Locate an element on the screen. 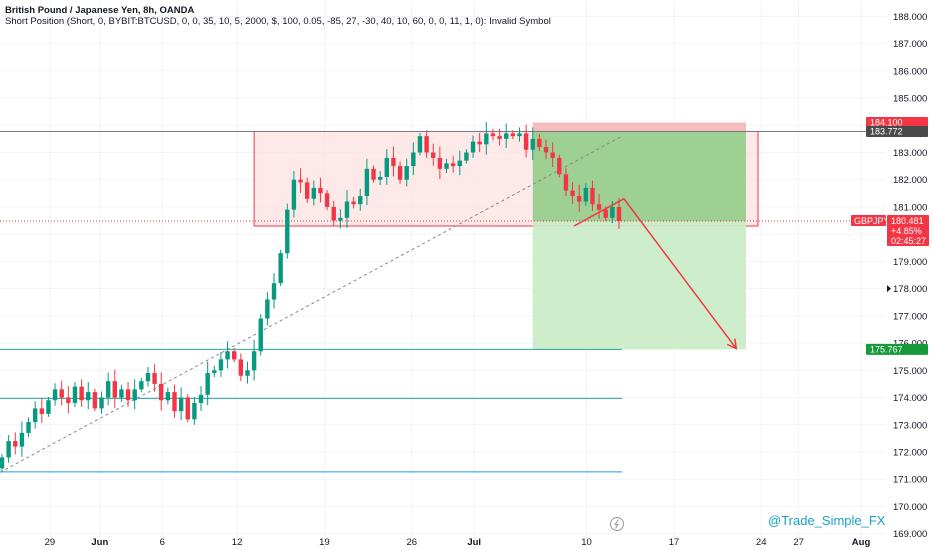  target-tag: 175.767 is located at coordinates (897, 349).